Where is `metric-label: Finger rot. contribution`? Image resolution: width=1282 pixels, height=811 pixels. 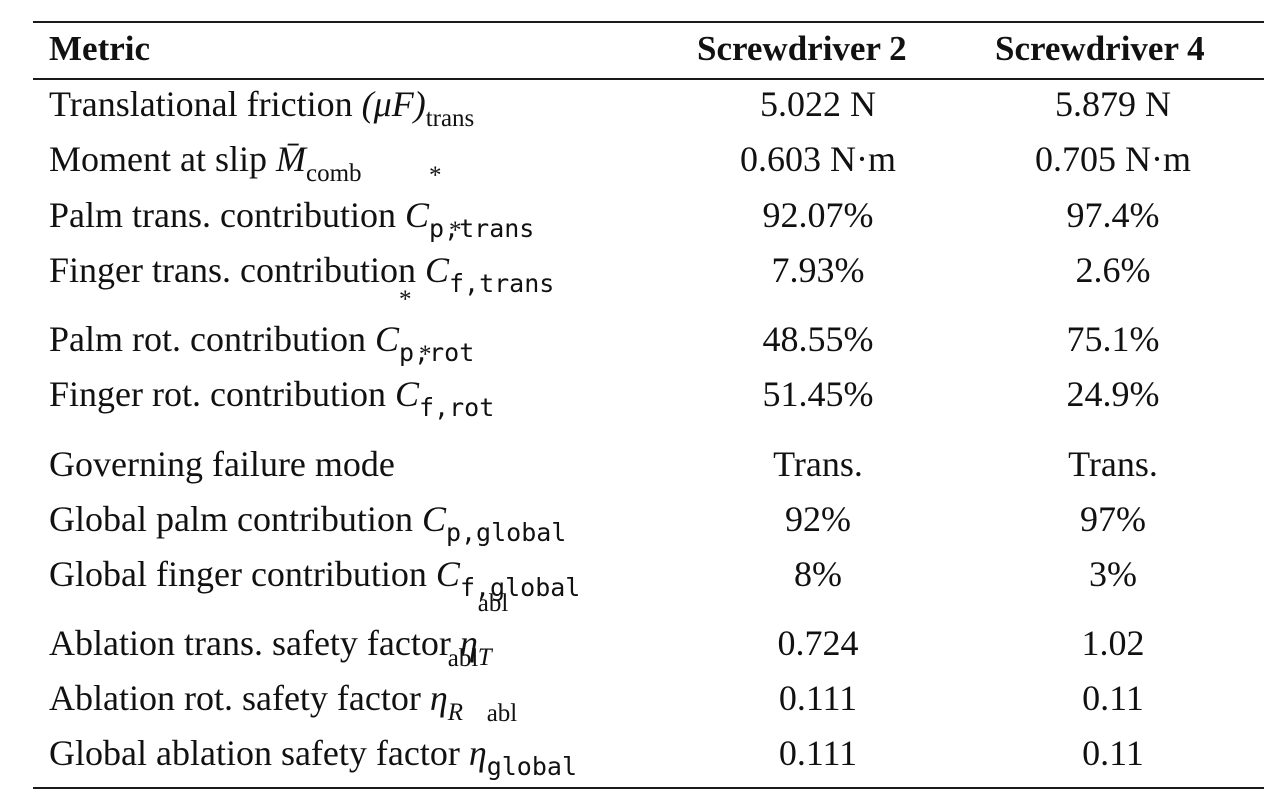
metric-label: Finger rot. contribution is located at coordinates (217, 394).